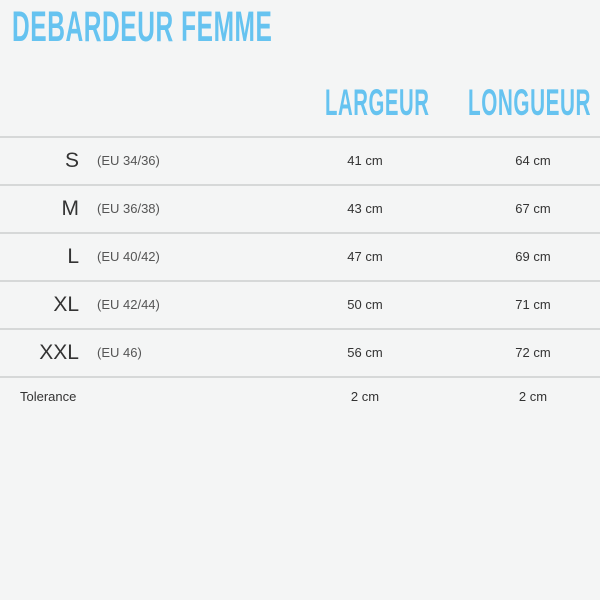 The image size is (600, 600). What do you see at coordinates (300, 305) in the screenshot?
I see `table-row: XL (EU 42/44) 50 cm 71 cm` at bounding box center [300, 305].